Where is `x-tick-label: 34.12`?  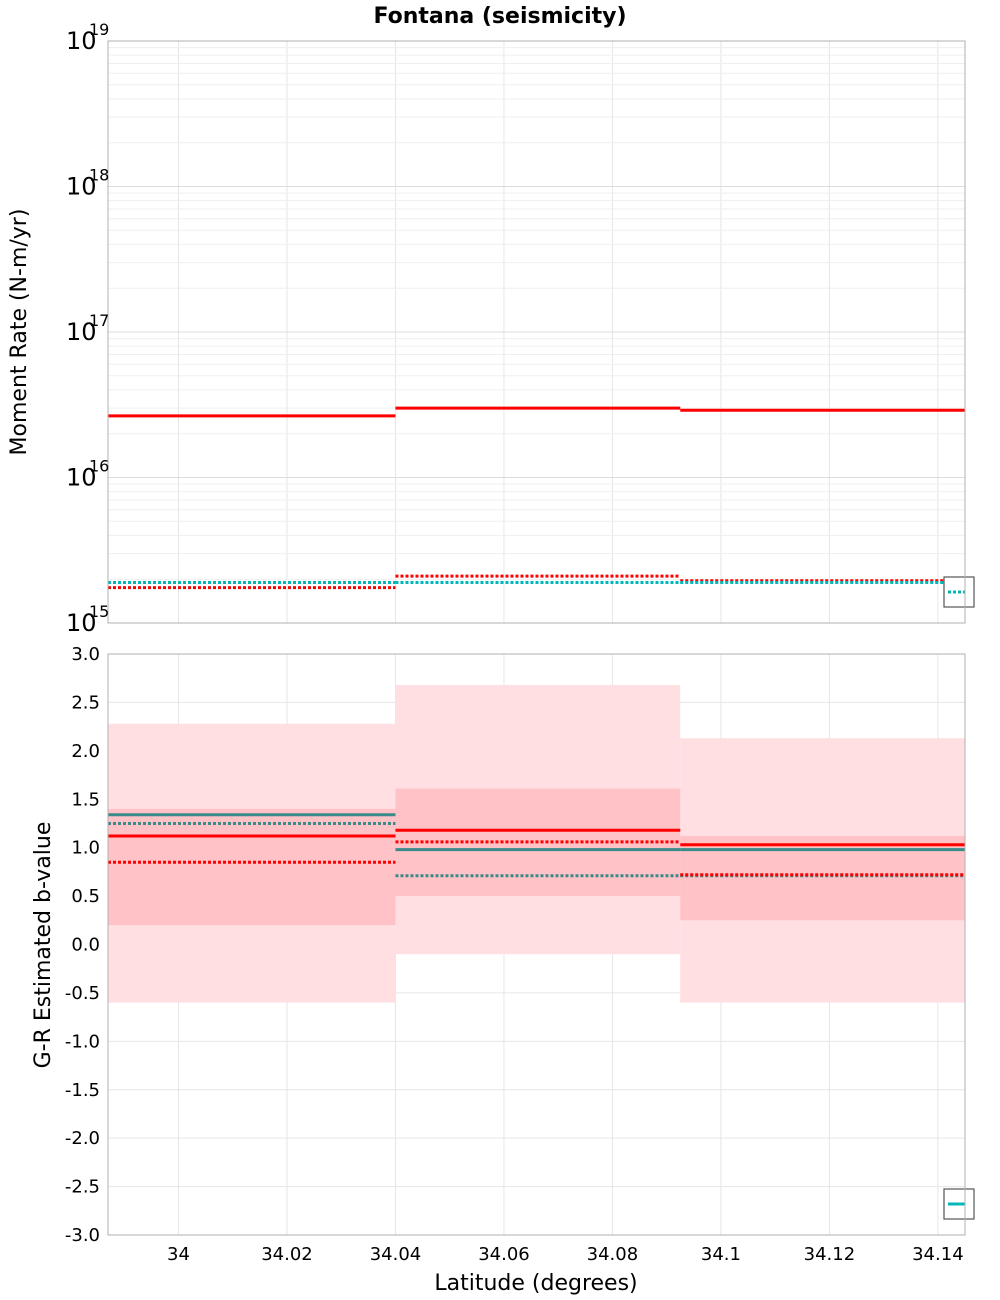
x-tick-label: 34.12 is located at coordinates (830, 1254).